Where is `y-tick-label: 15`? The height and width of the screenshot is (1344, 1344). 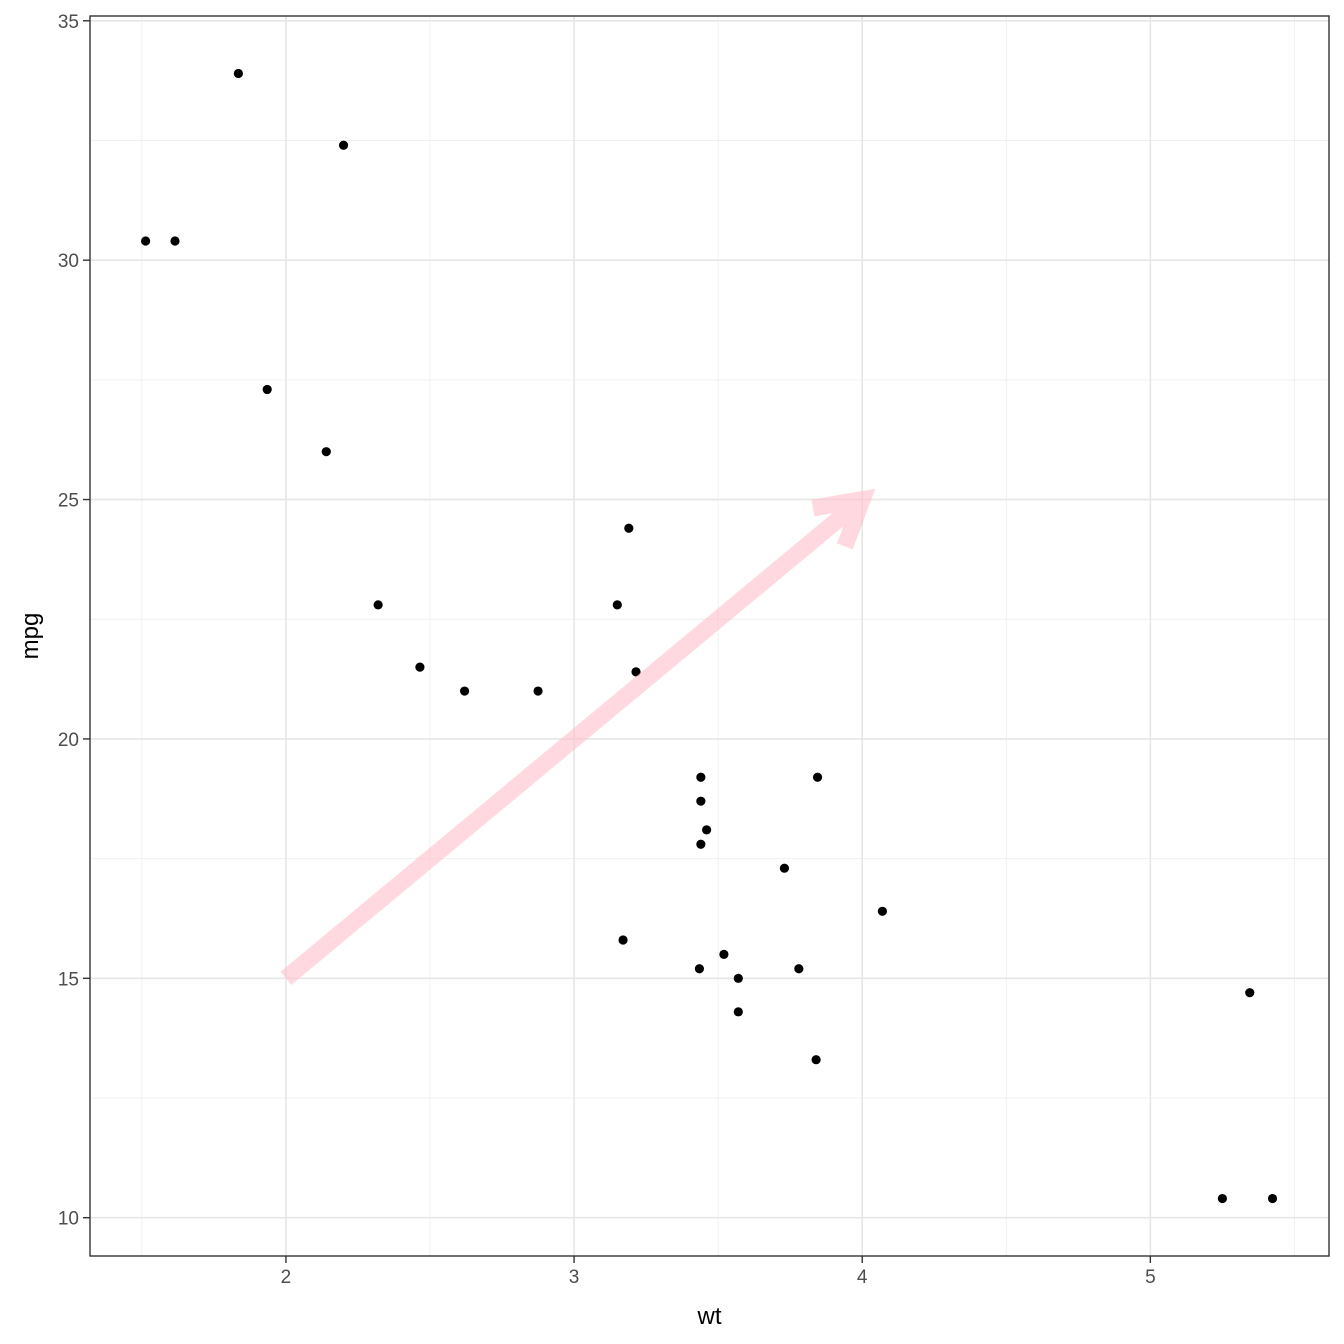
y-tick-label: 15 is located at coordinates (68, 979).